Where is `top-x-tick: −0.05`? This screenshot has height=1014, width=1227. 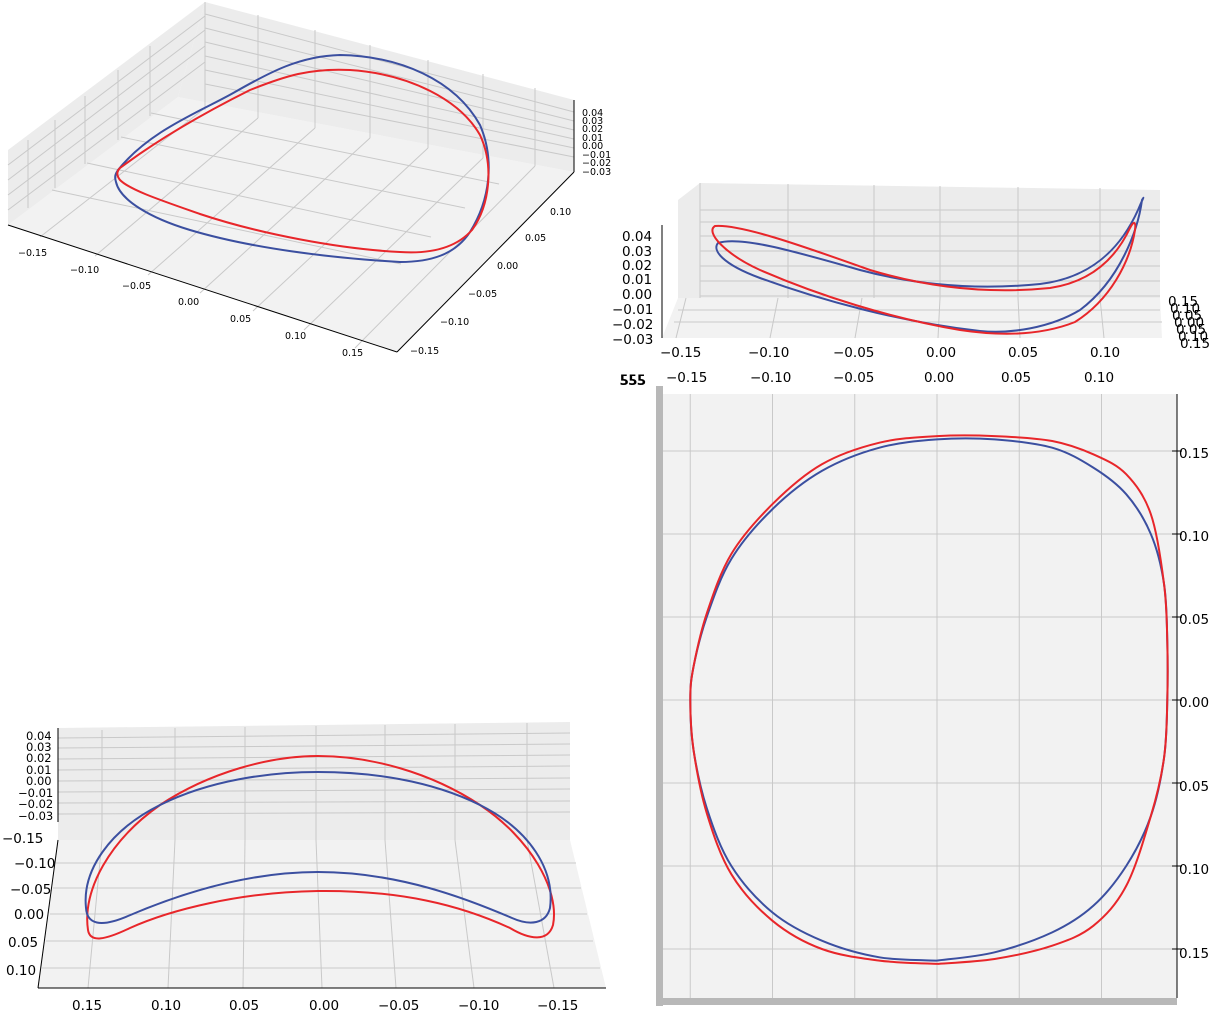
top-x-tick: −0.05 is located at coordinates (853, 378).